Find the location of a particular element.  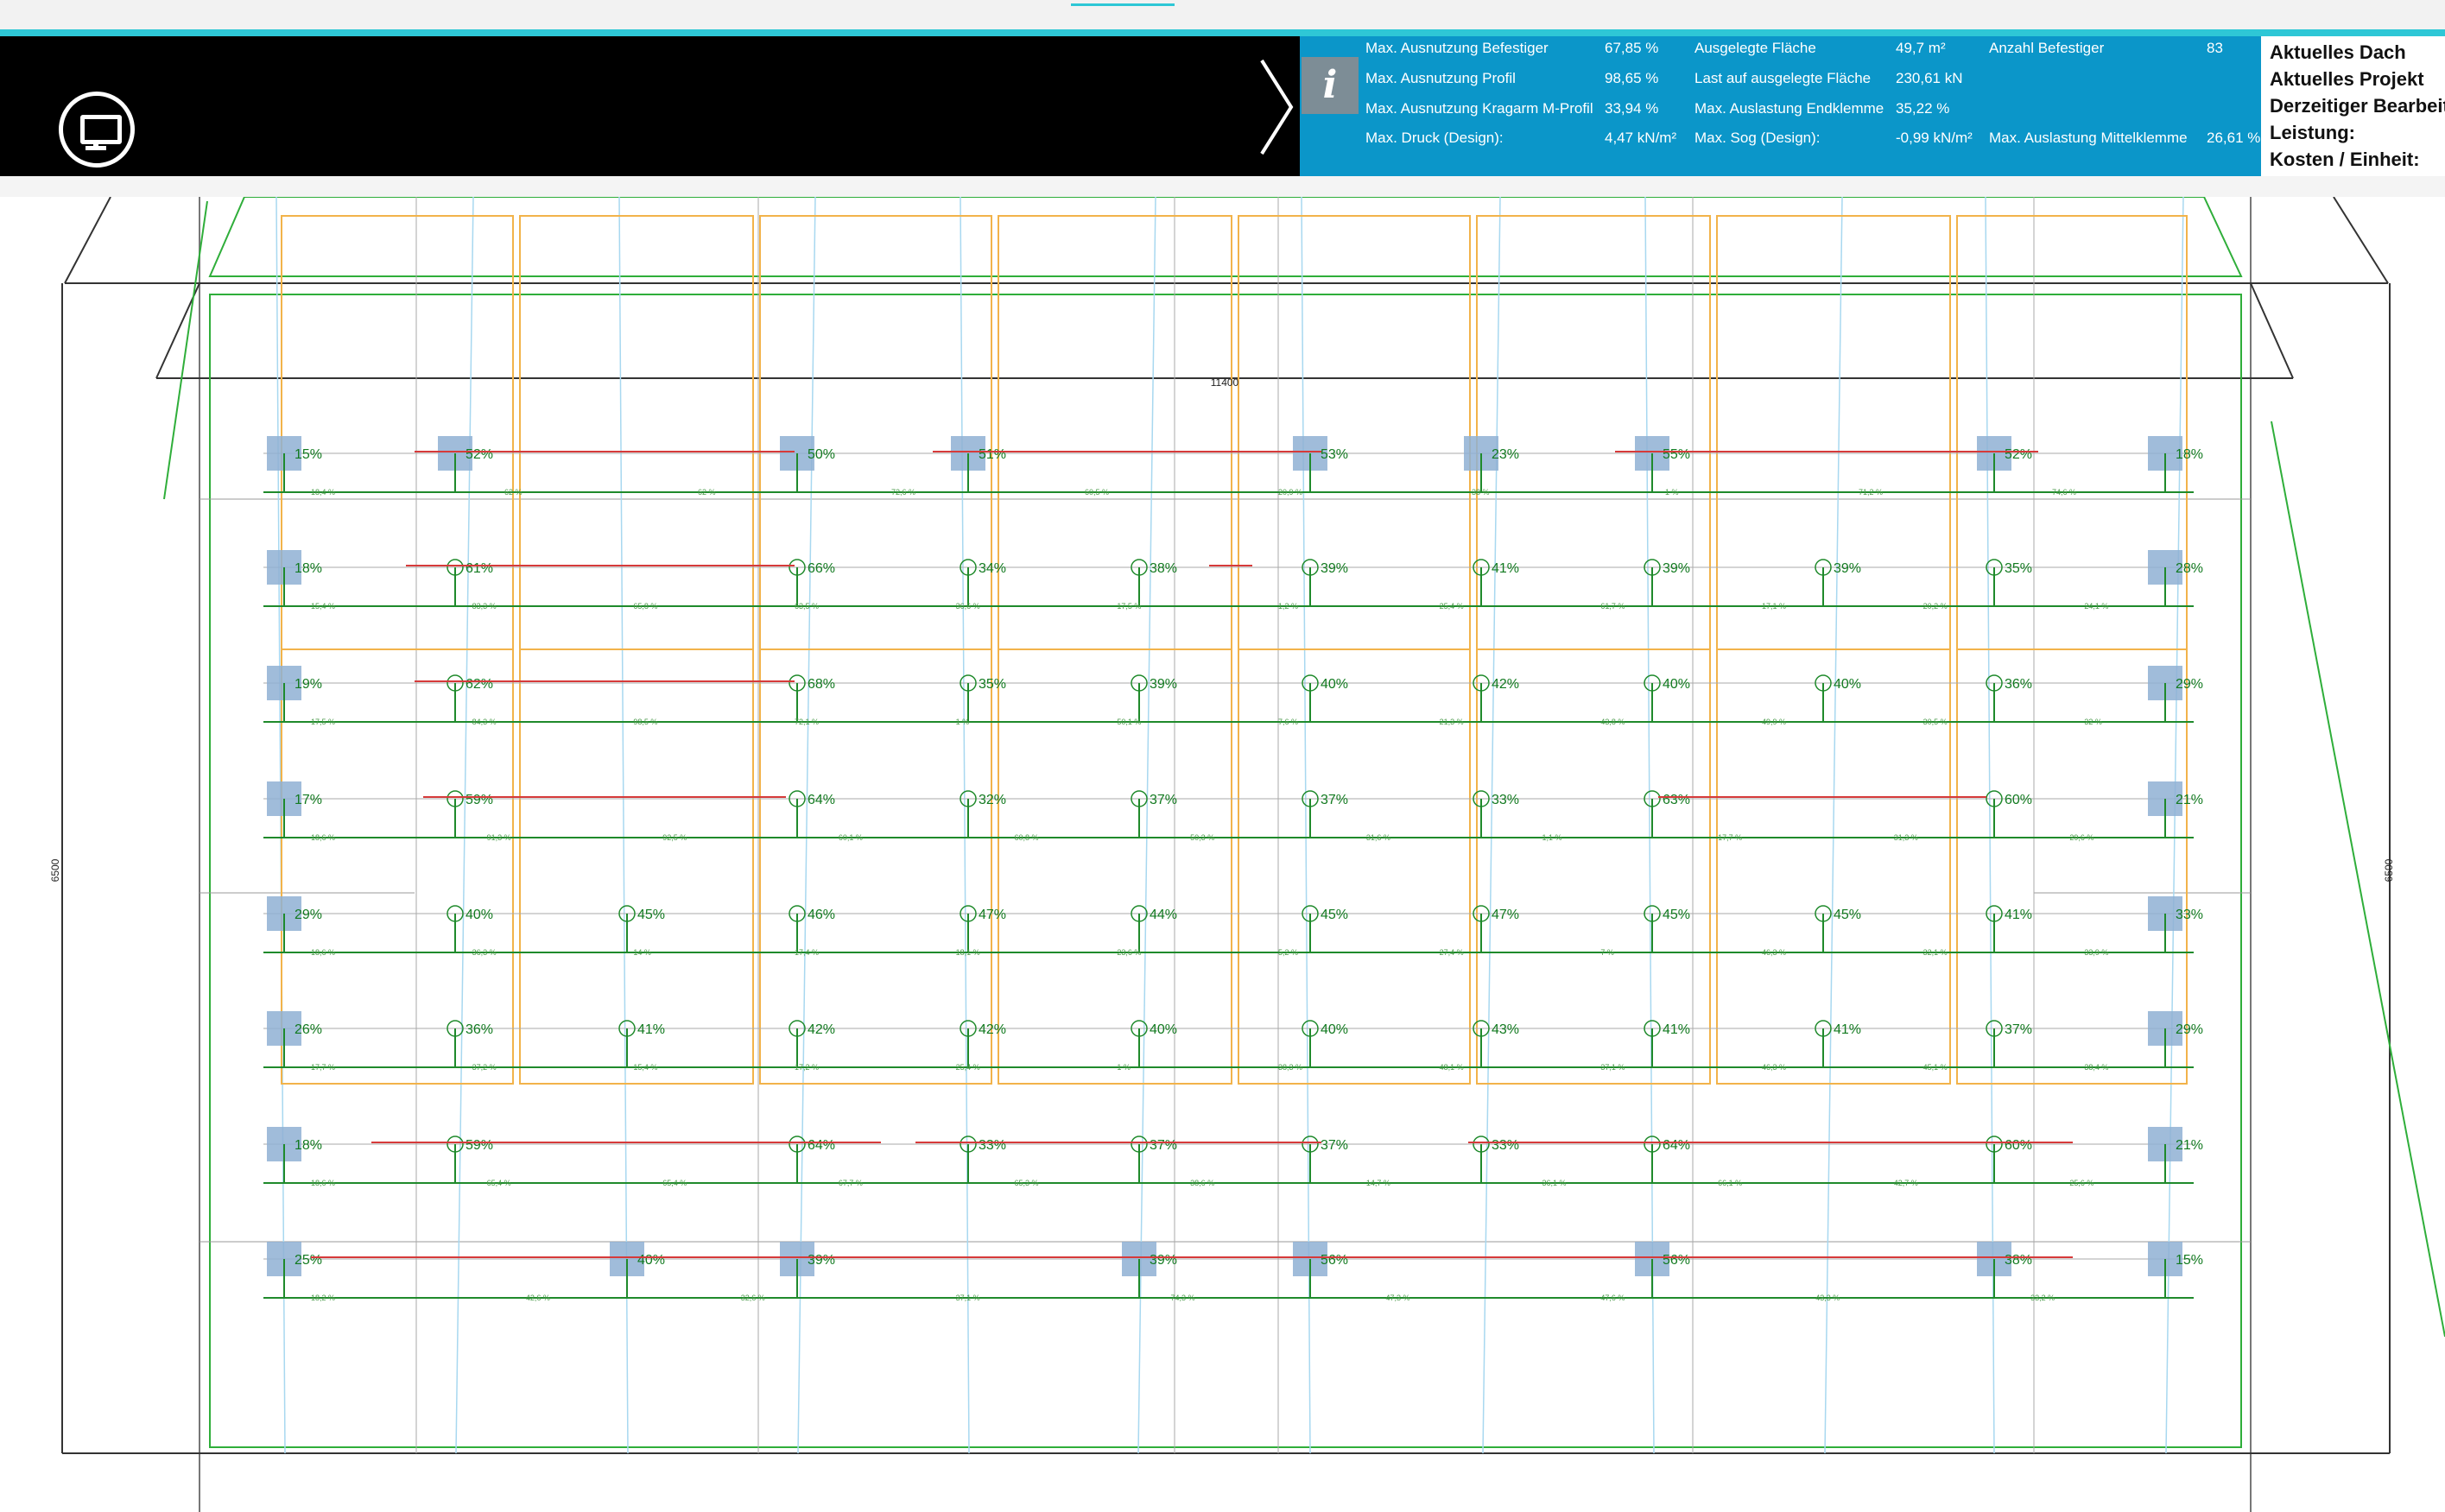

span-utilization: 5,2 % is located at coordinates (1288, 952).